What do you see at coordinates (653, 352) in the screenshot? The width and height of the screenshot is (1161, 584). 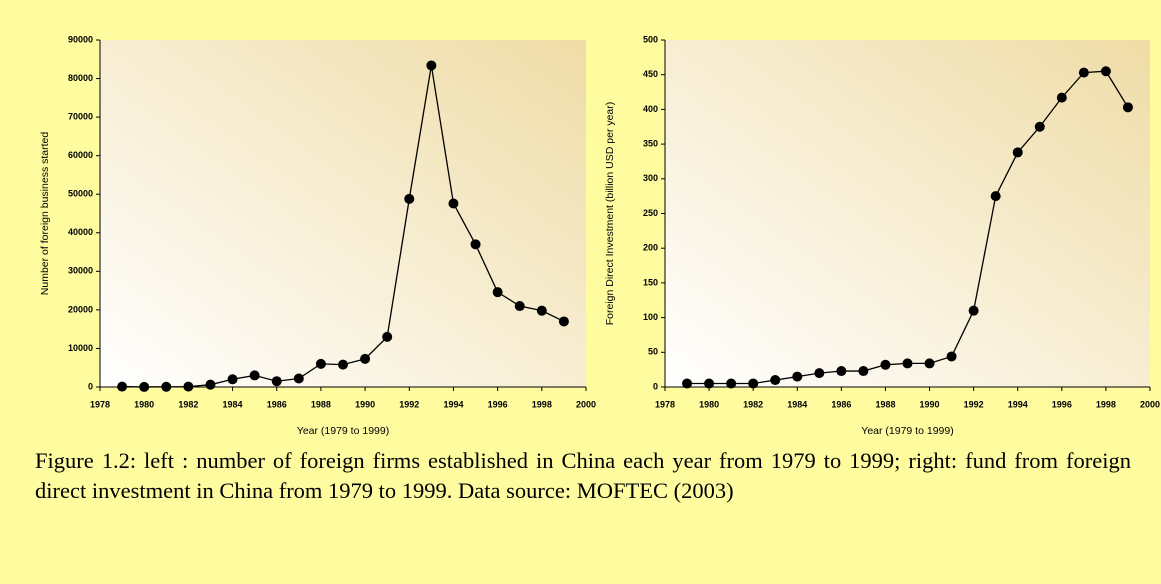 I see `y-tick-label: 50` at bounding box center [653, 352].